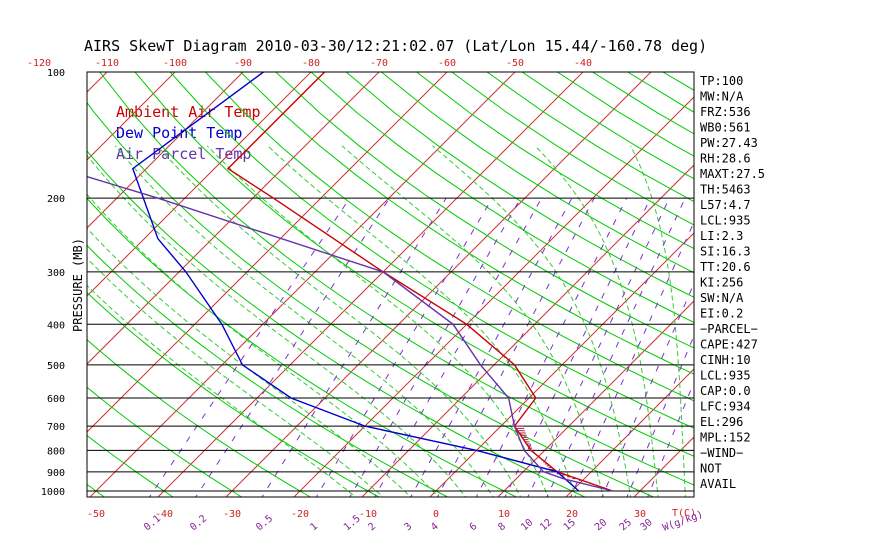 The width and height of the screenshot is (870, 560). I want to click on bottom-temp-tick-label: -10, so click(368, 514).